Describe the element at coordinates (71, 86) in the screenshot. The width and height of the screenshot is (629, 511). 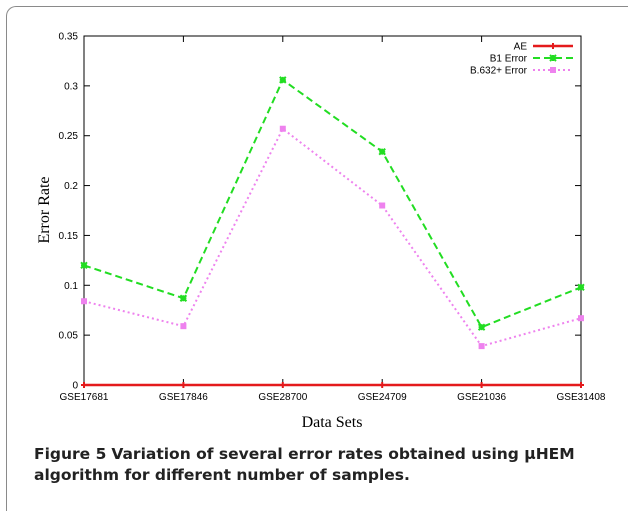
I see `y-tick-label: 0.3` at that location.